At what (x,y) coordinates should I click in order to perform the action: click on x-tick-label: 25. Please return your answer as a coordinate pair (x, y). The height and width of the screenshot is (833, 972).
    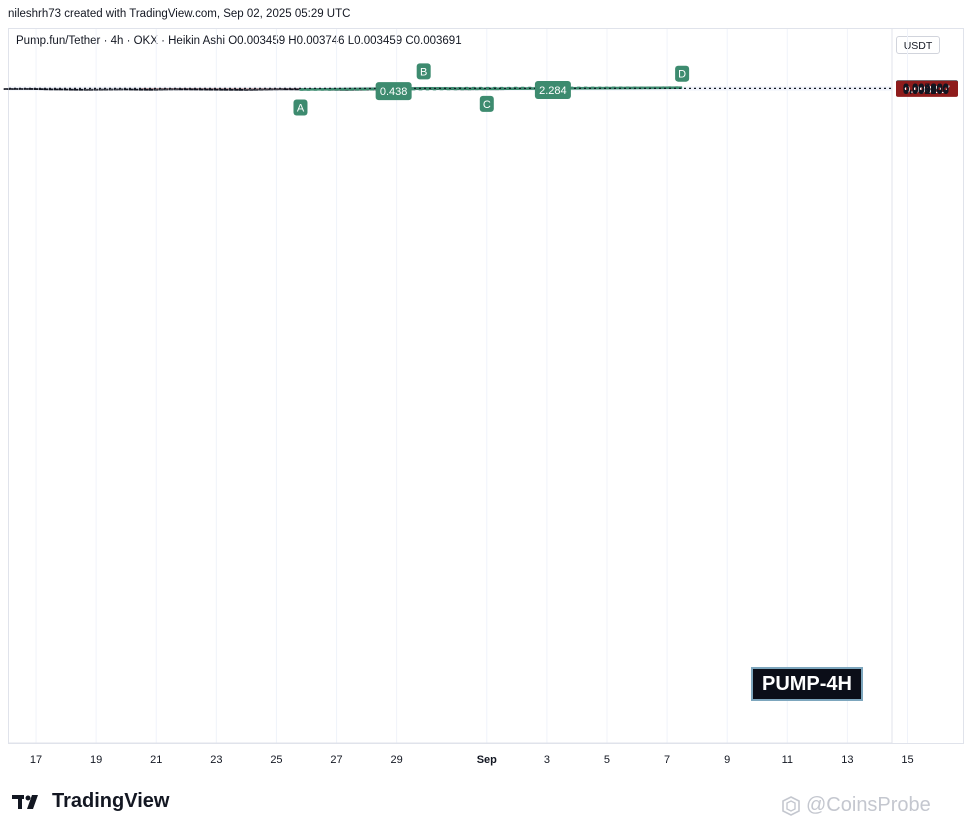
    Looking at the image, I should click on (276, 760).